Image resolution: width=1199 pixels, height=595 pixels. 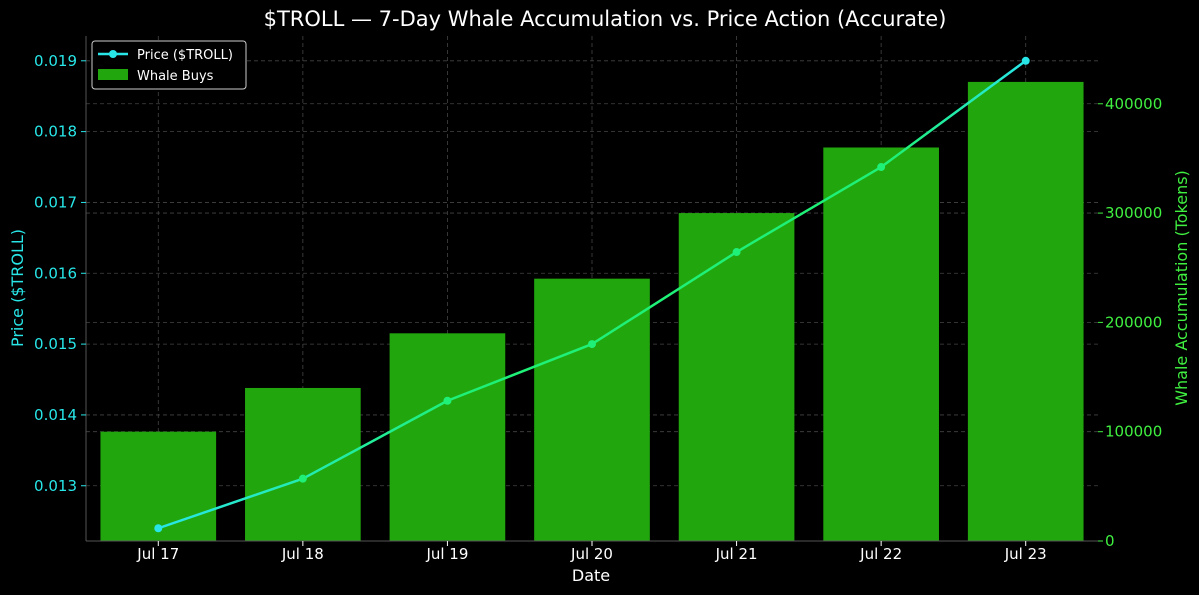 I want to click on legend-marker-swatch, so click(x=113, y=54).